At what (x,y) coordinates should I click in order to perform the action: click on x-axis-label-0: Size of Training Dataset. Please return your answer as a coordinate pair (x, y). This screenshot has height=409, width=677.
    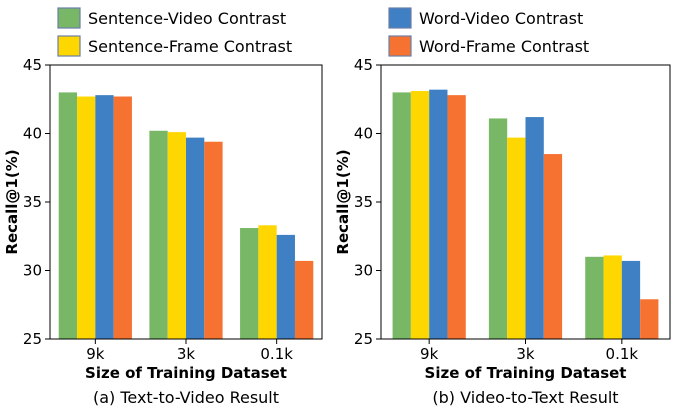
    Looking at the image, I should click on (186, 373).